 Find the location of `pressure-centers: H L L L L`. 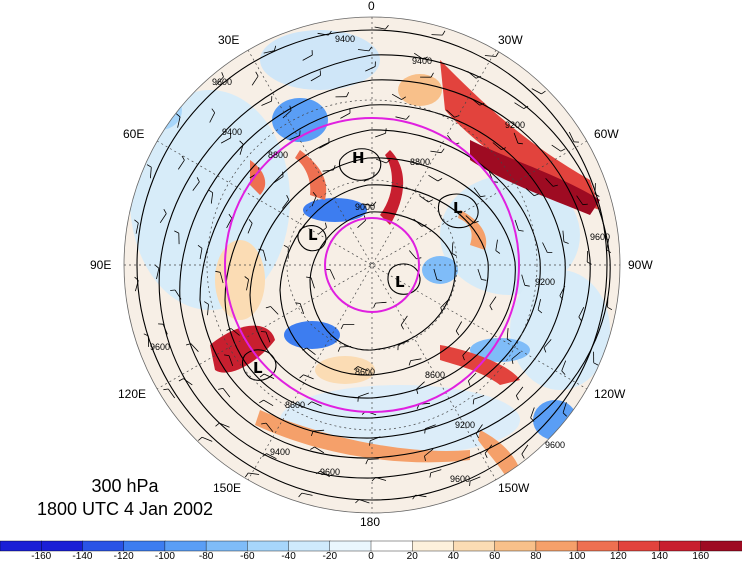

pressure-centers: H L L L L is located at coordinates (358, 263).